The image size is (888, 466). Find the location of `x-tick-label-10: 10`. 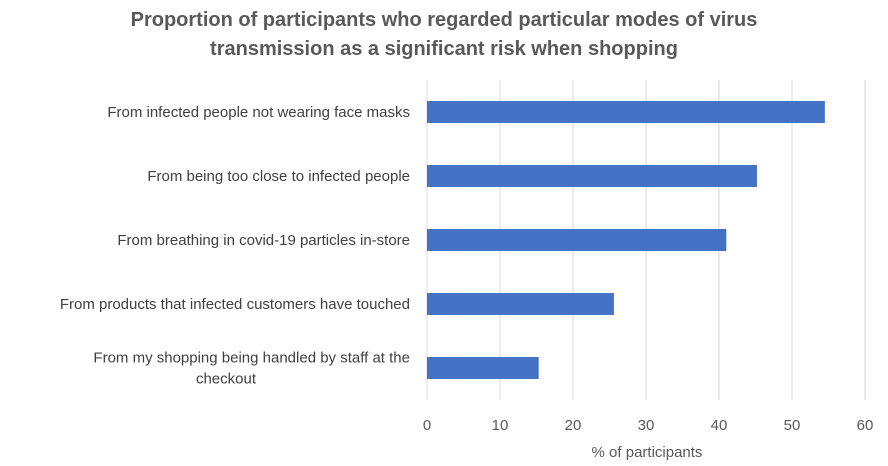

x-tick-label-10: 10 is located at coordinates (500, 425).